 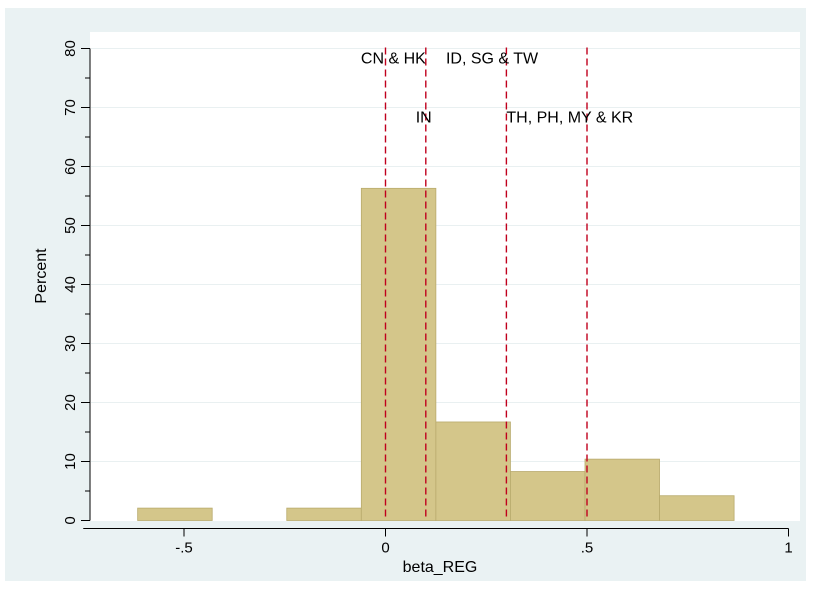 I want to click on annotation-label: IN, so click(x=424, y=117).